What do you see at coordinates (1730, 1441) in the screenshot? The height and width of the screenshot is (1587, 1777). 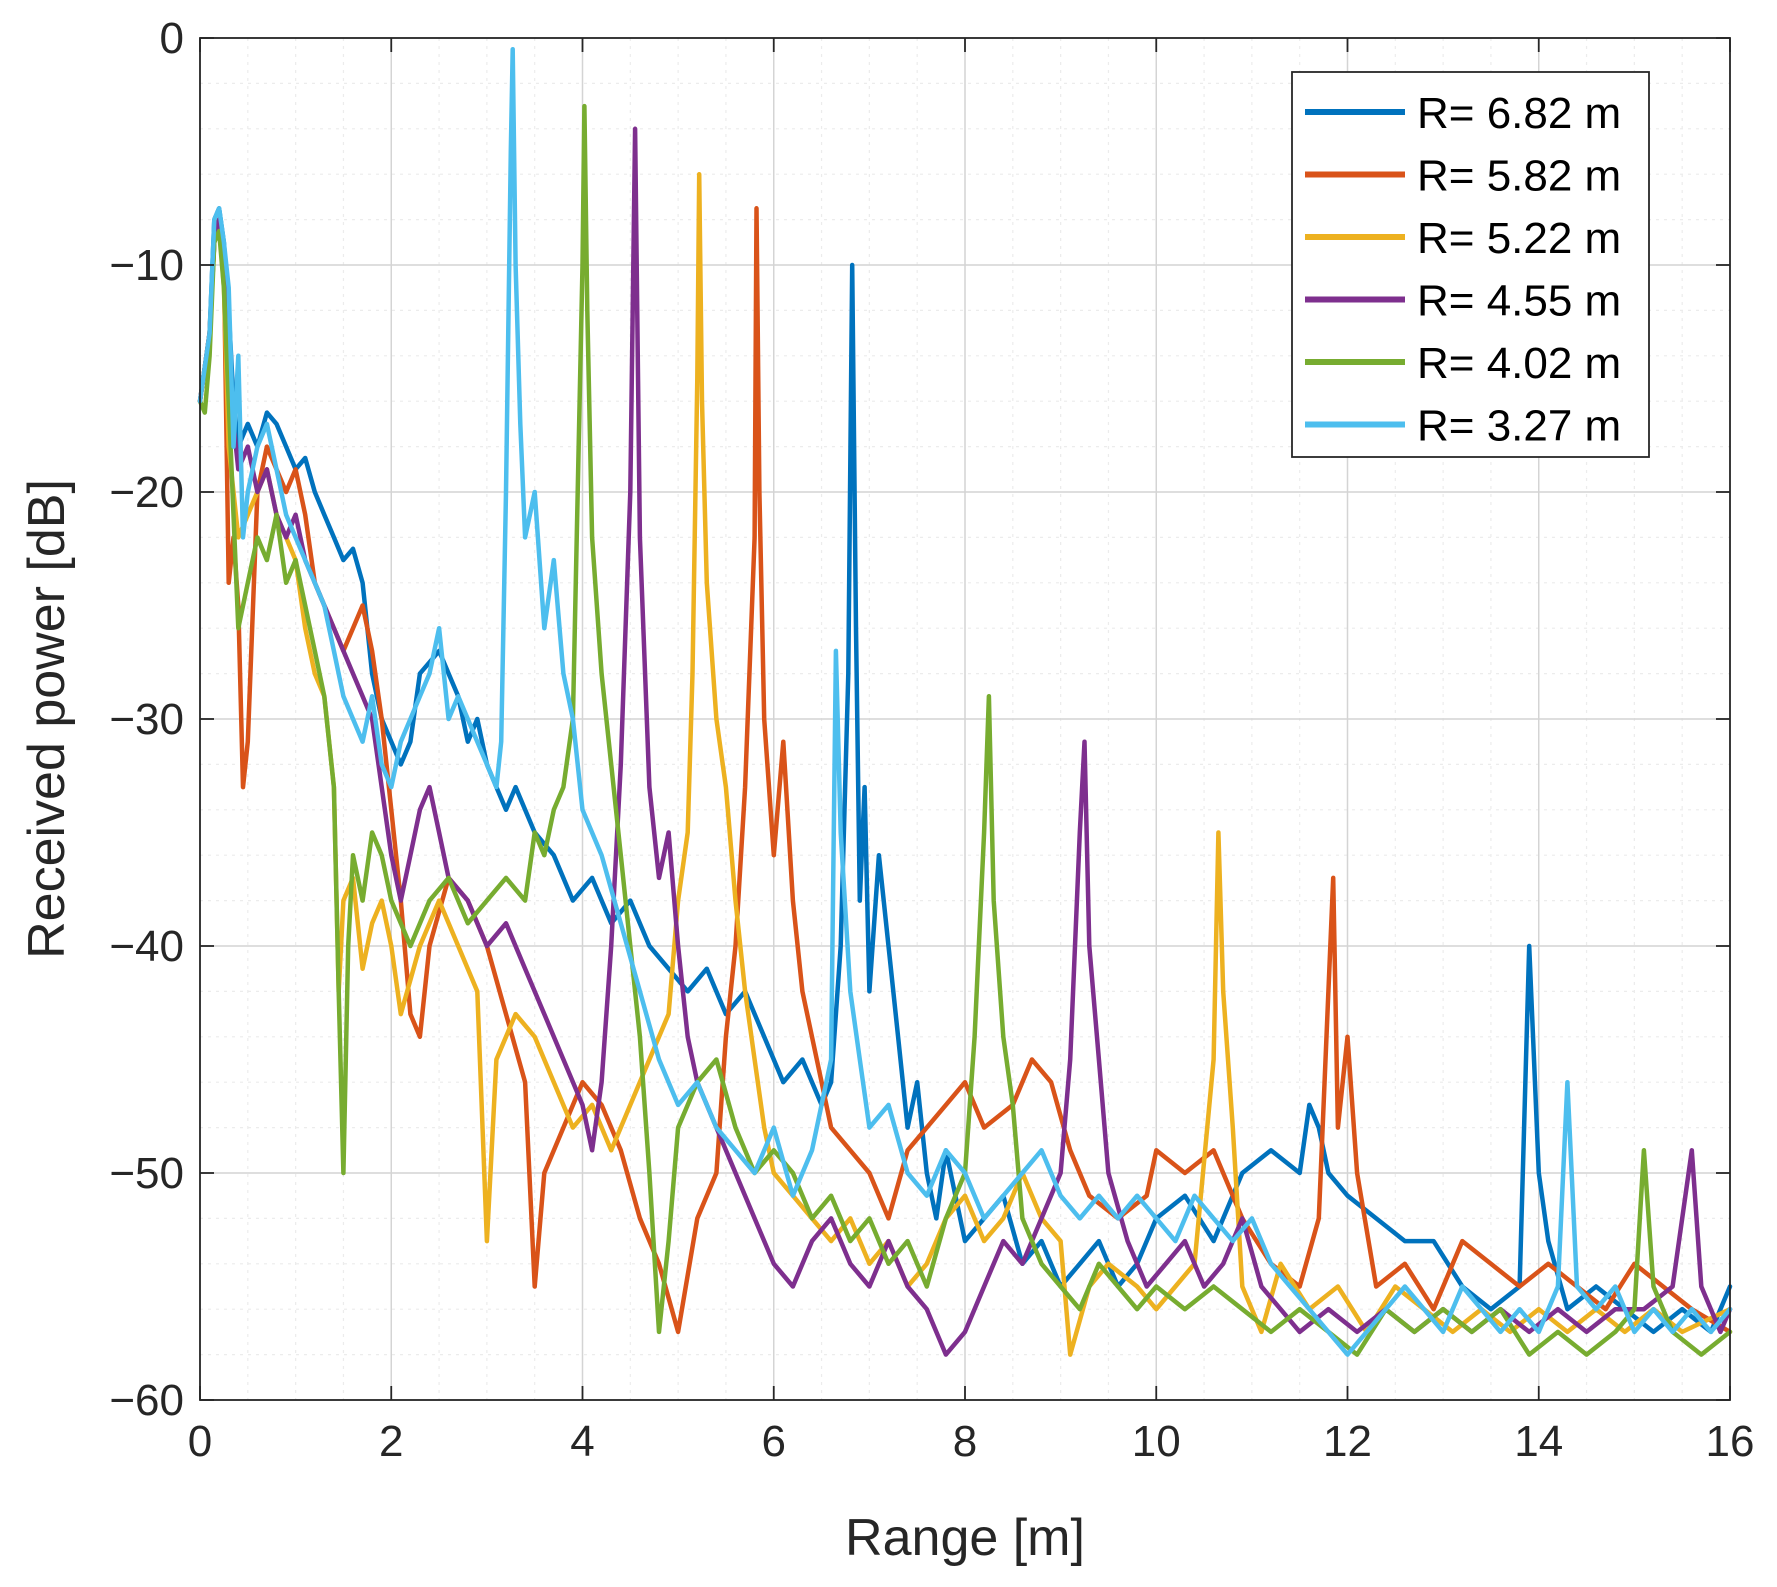 I see `x-tick-label: 16` at bounding box center [1730, 1441].